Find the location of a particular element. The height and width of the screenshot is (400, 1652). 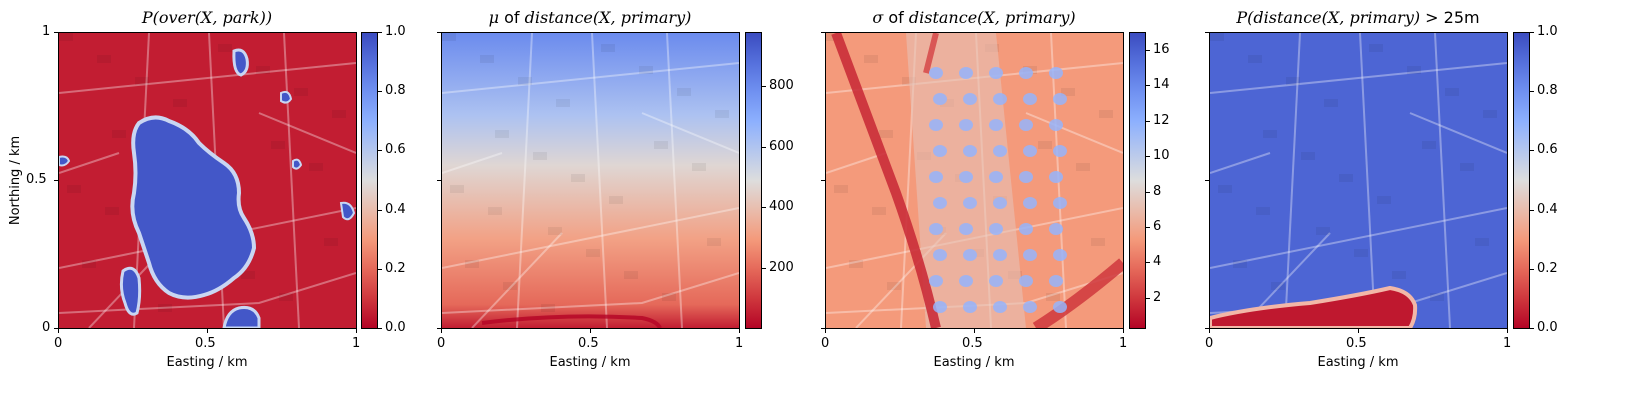

panel-sigma-xtick-label-1: 0.5 is located at coordinates (972, 343).